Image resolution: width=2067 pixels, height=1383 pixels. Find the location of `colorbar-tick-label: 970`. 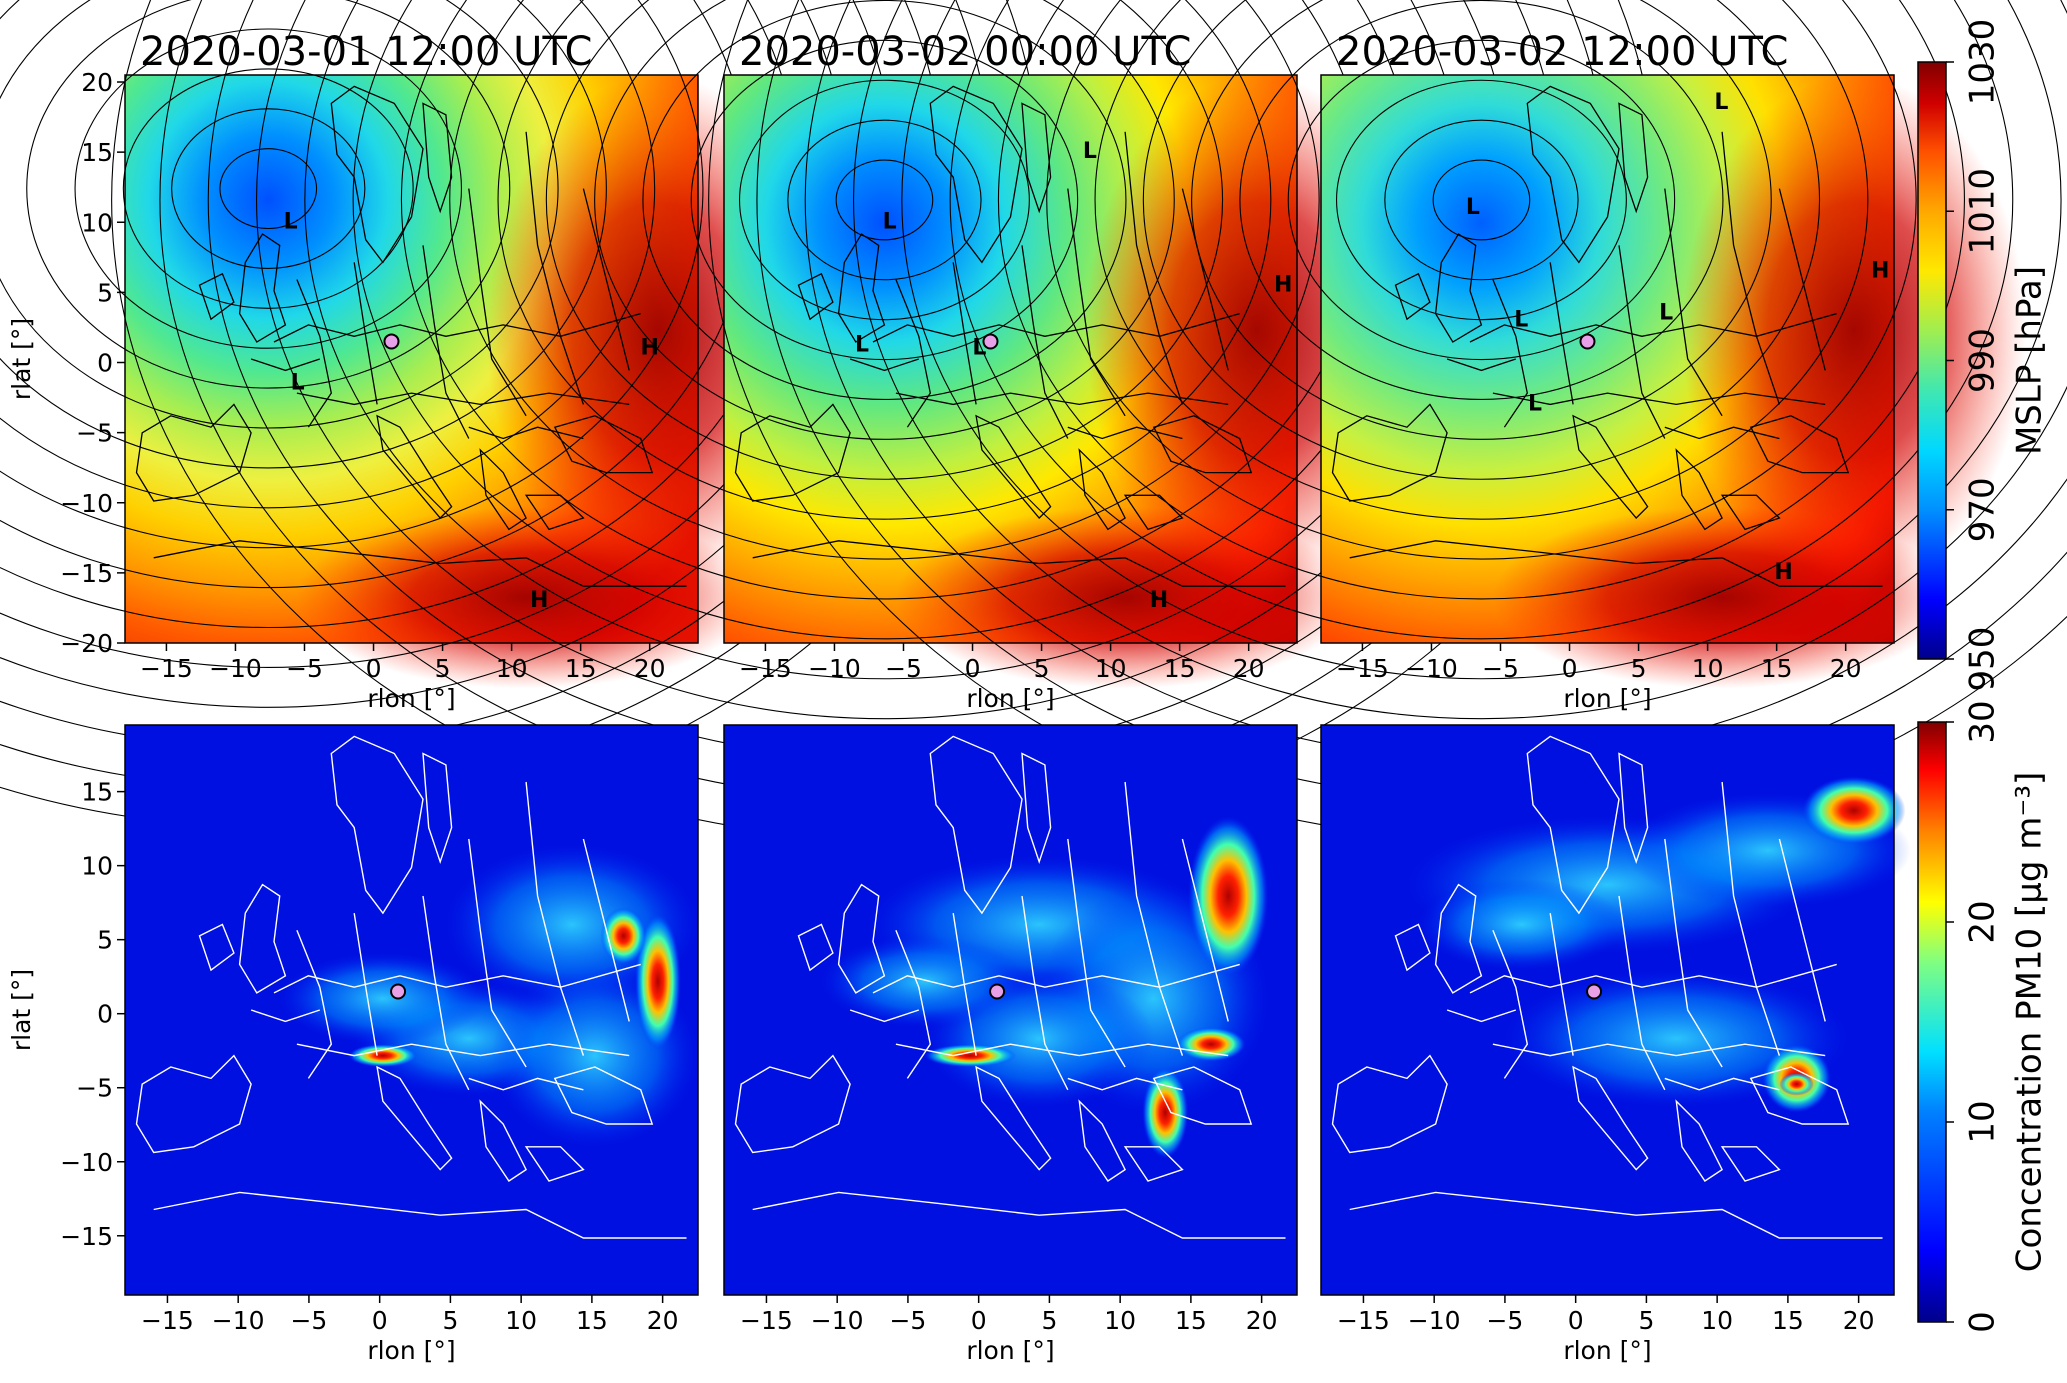

colorbar-tick-label: 970 is located at coordinates (1983, 509).